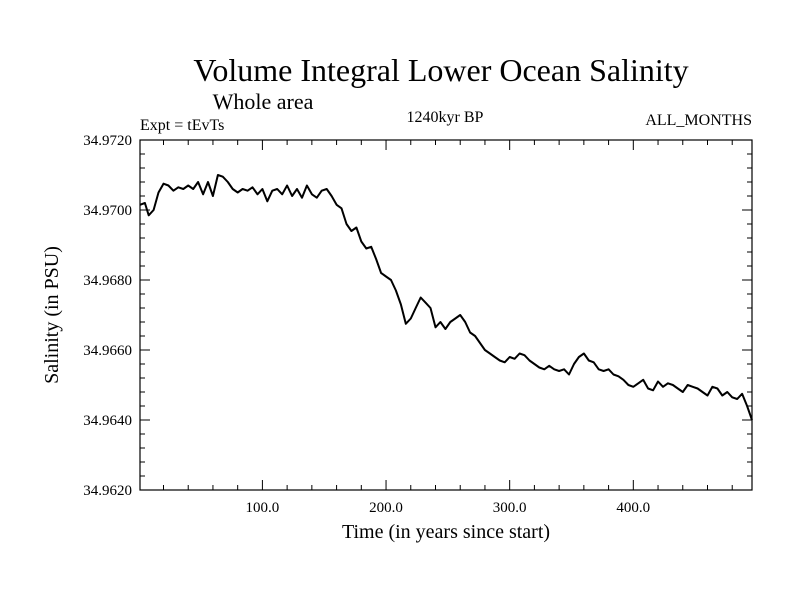 This screenshot has width=800, height=600. I want to click on y-tick-label: 34.9620, so click(107, 491).